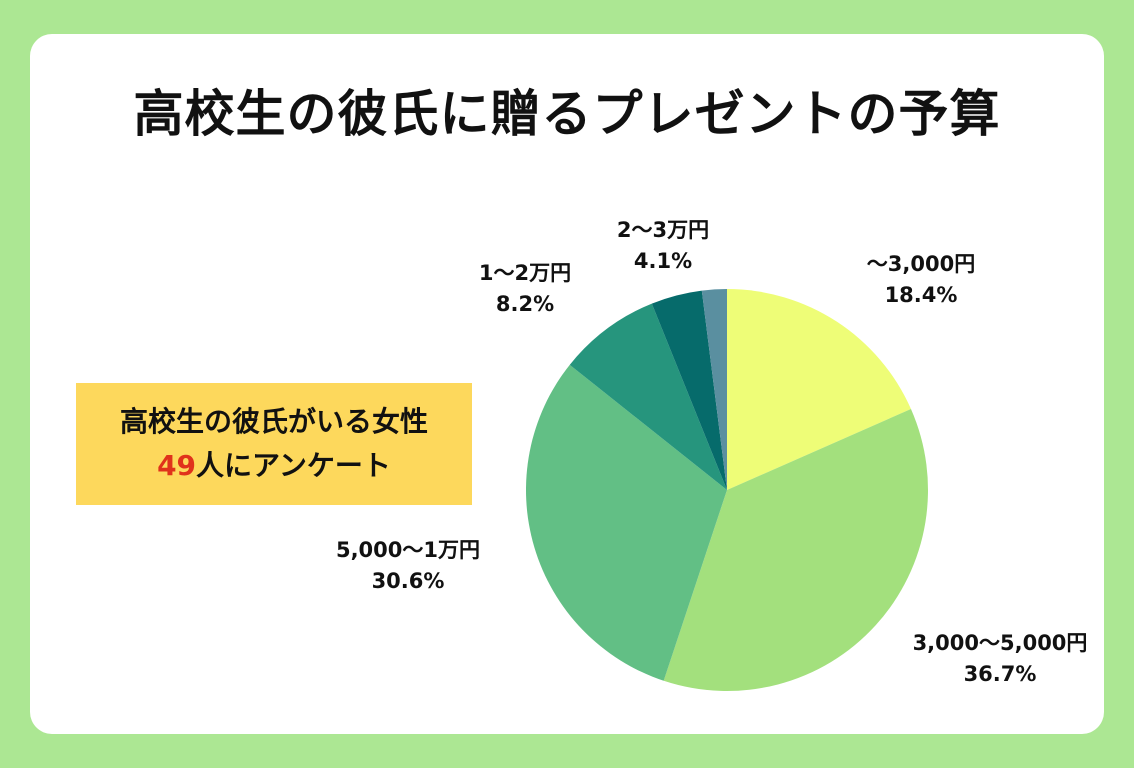  Describe the element at coordinates (1000, 643) in the screenshot. I see `slice-label-1-name: 3,000〜5,000円` at that location.